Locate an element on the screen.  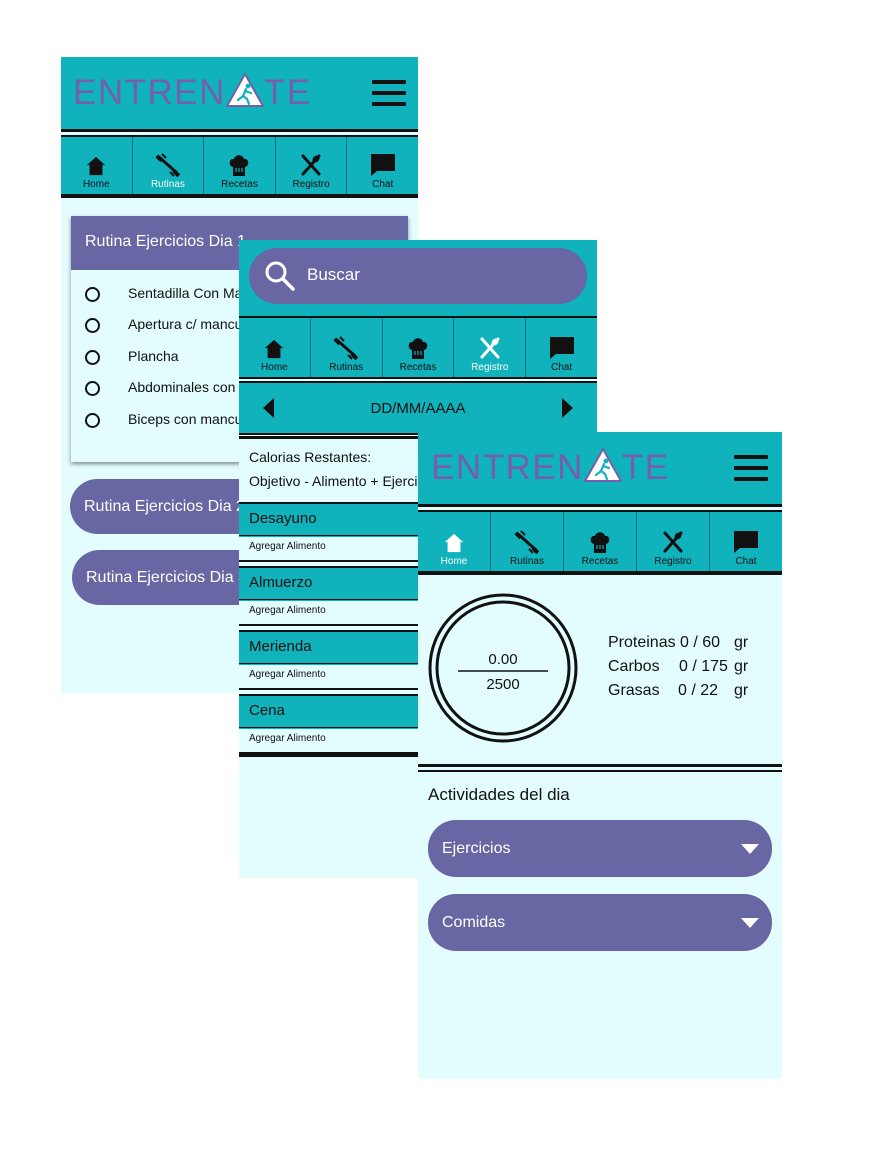
calories-consumed: 0.00 is located at coordinates (503, 659).